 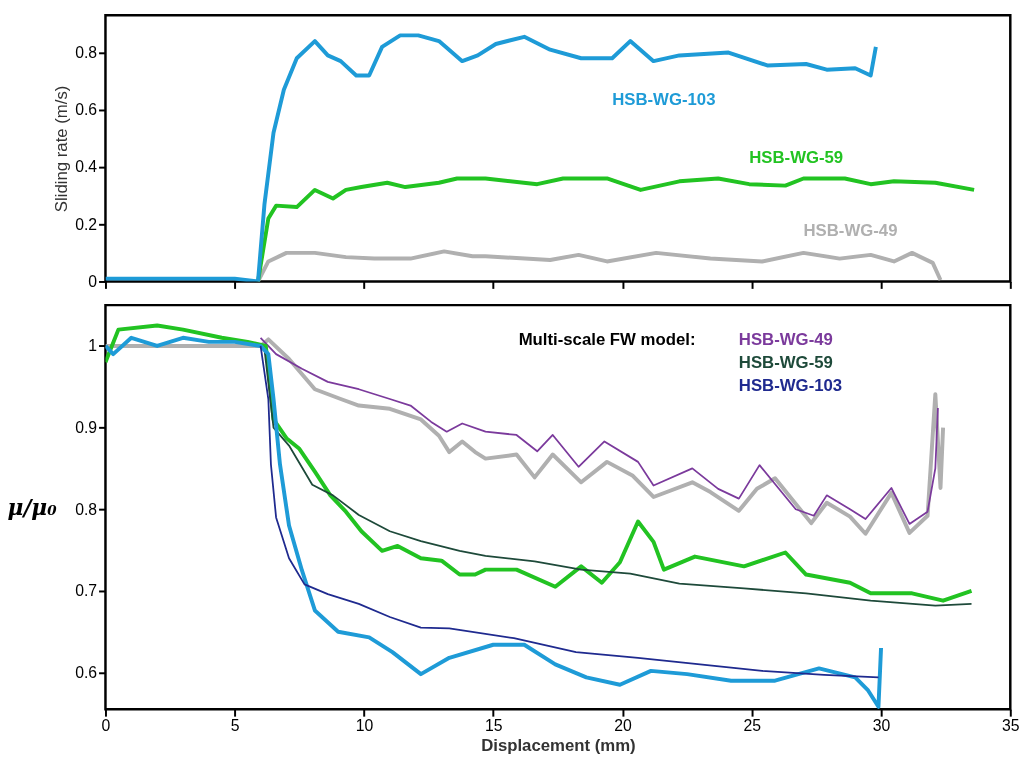 What do you see at coordinates (1011, 726) in the screenshot?
I see `x-tick-label: 35` at bounding box center [1011, 726].